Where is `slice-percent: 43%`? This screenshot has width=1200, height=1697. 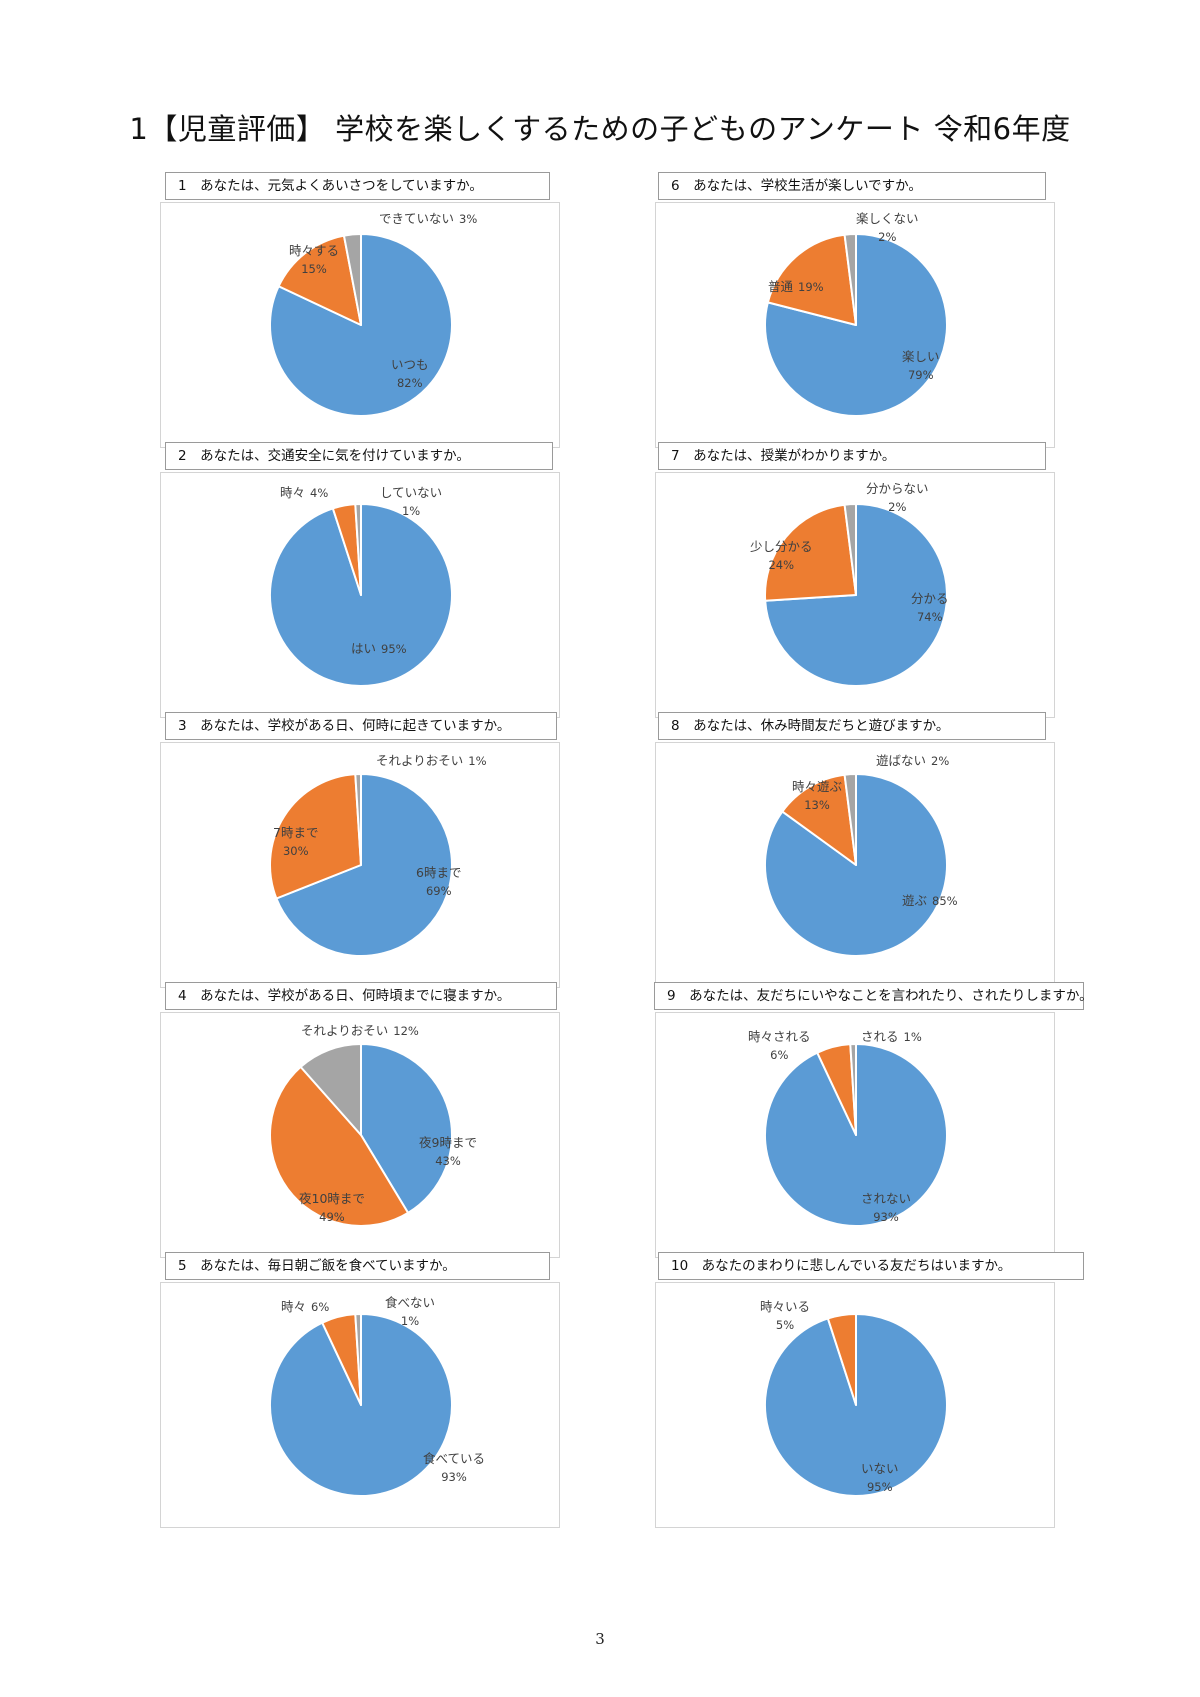
slice-percent: 43% is located at coordinates (448, 1161).